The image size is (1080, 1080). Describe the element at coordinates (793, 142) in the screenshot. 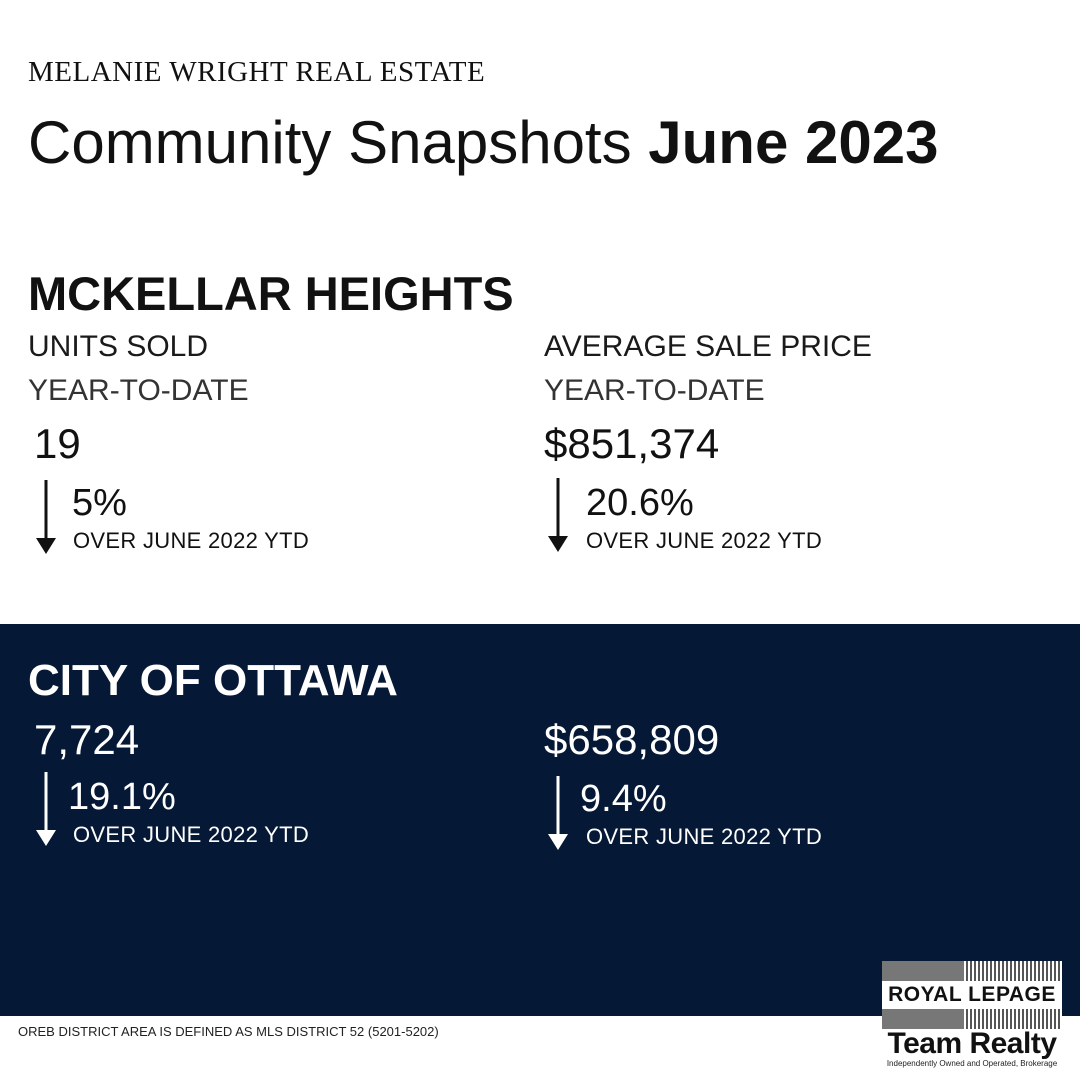

I see `title-date: June 2023` at that location.